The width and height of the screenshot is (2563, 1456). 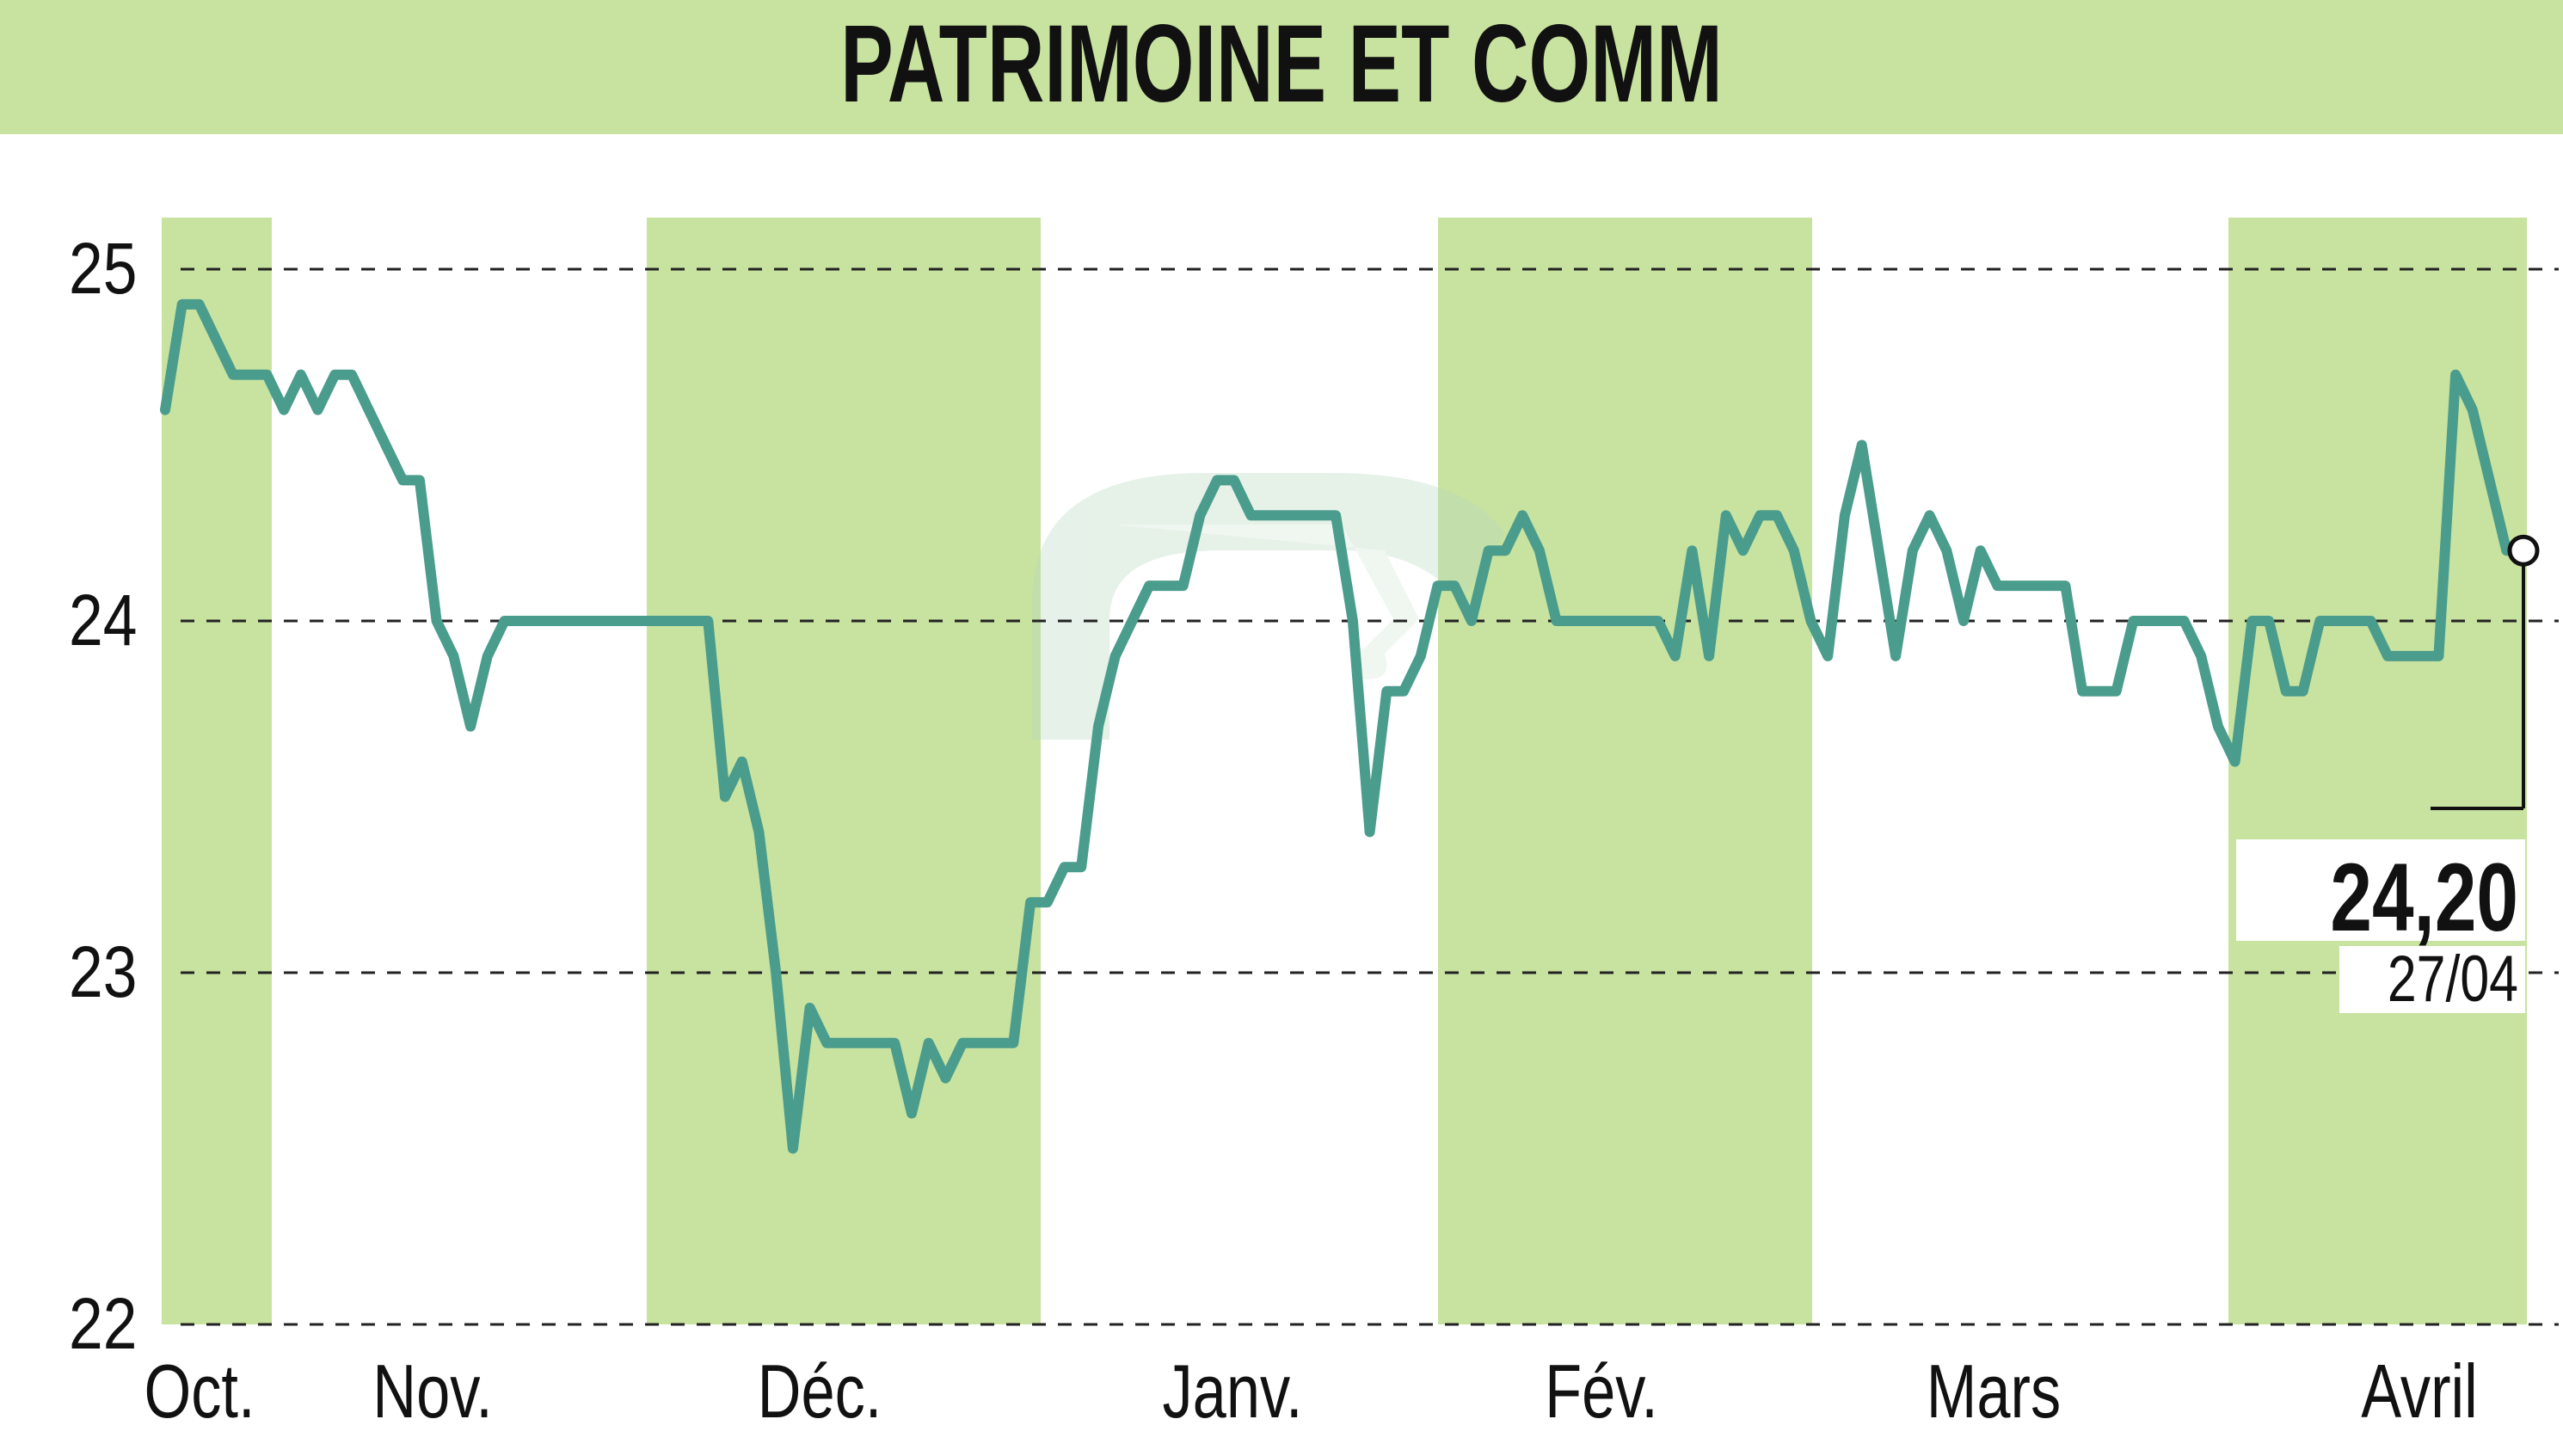 What do you see at coordinates (2380, 783) in the screenshot?
I see `last-value-callout: 24,20 27/04` at bounding box center [2380, 783].